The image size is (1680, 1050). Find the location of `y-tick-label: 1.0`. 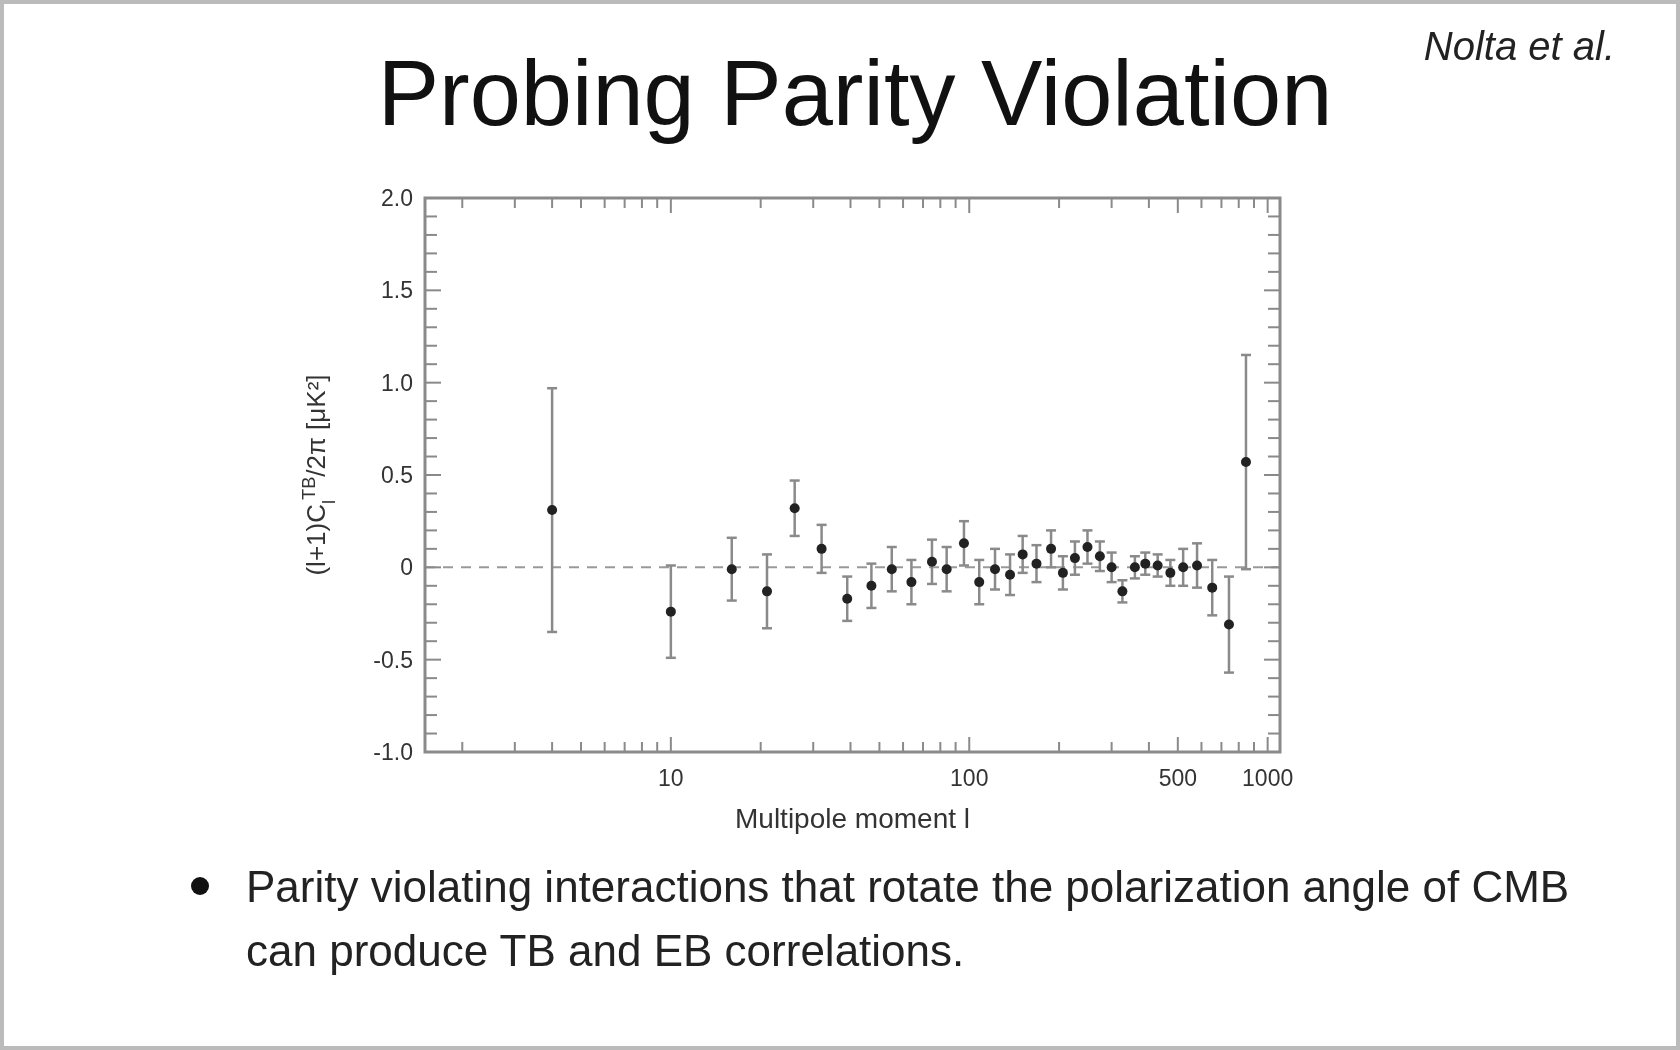

y-tick-label: 1.0 is located at coordinates (397, 382).